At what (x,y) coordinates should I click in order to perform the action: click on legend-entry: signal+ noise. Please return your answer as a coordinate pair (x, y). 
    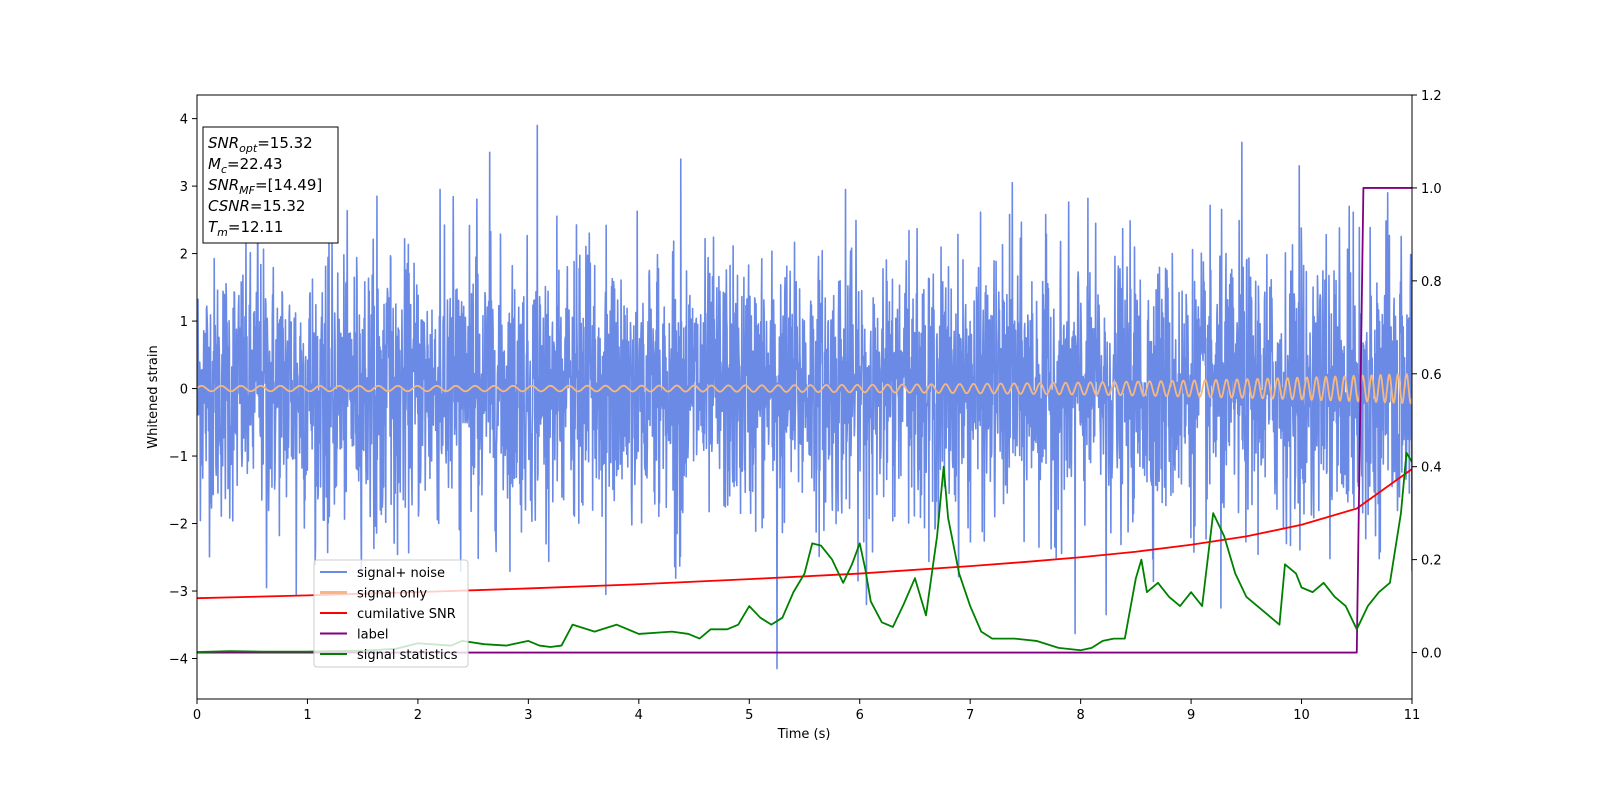
    Looking at the image, I should click on (401, 573).